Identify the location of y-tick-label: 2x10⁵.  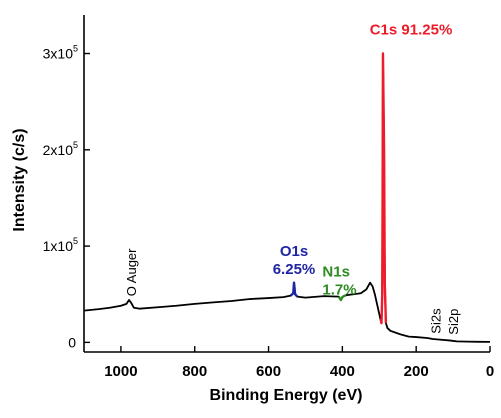
(60, 149).